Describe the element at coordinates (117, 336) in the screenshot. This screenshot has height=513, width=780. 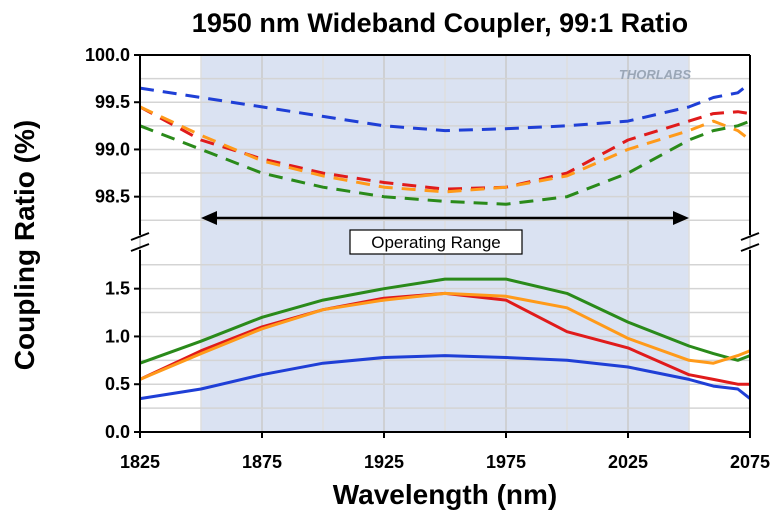
I see `y-tick-label: 1.0` at that location.